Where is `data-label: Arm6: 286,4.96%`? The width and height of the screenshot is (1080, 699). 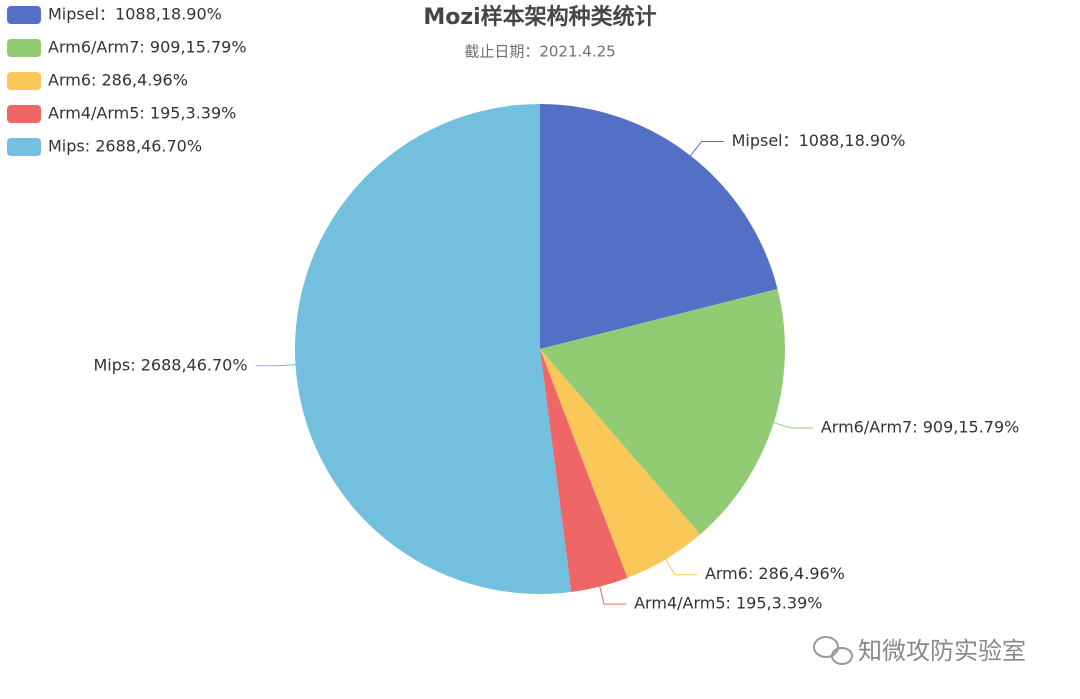 data-label: Arm6: 286,4.96% is located at coordinates (775, 573).